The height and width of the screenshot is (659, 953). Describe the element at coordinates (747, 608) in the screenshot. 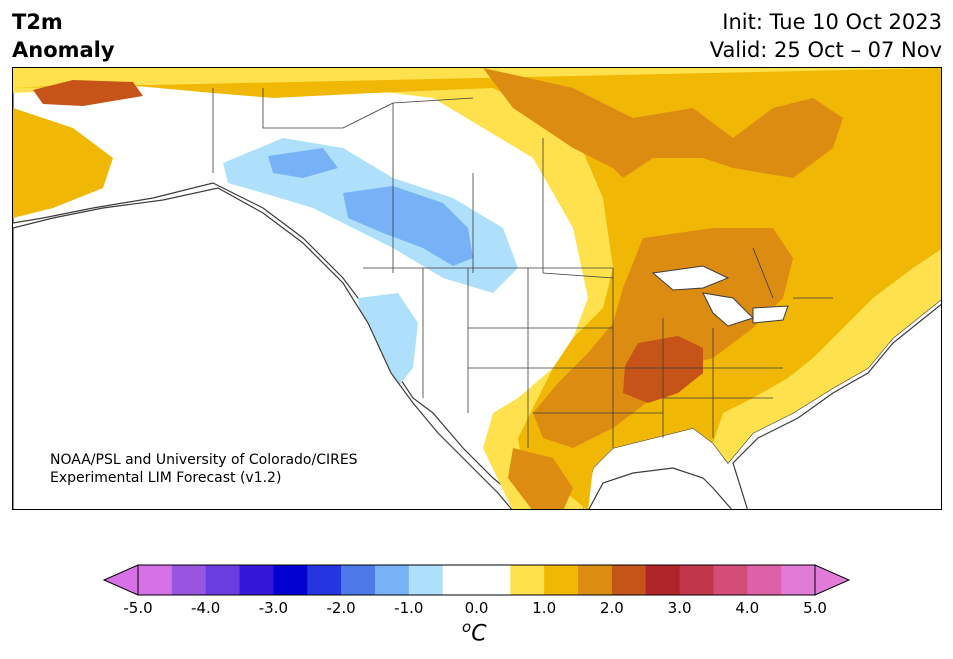

I see `colorbar-tick-label: 4.0` at that location.